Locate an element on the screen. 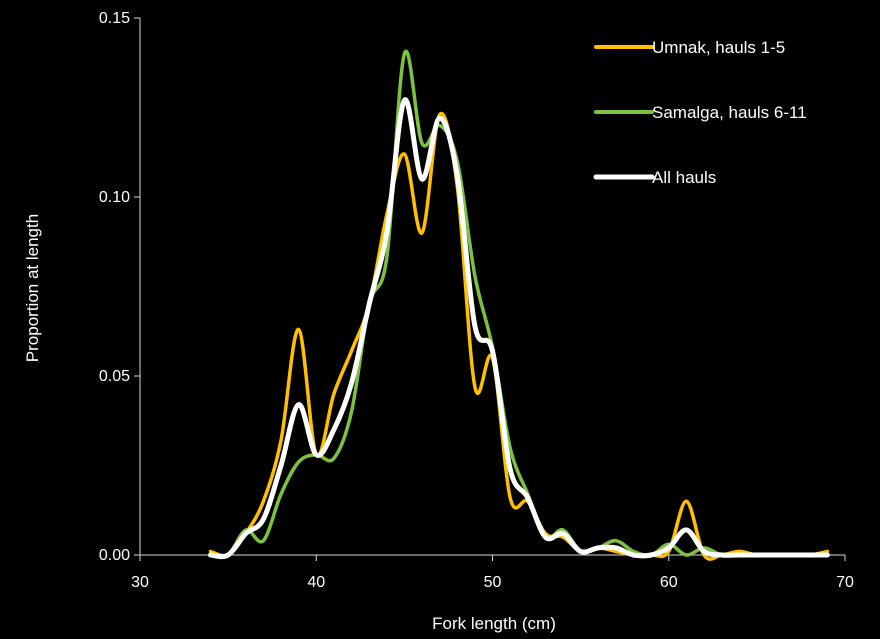 The height and width of the screenshot is (639, 880). legend-item-all-hauls: All hauls is located at coordinates (654, 177).